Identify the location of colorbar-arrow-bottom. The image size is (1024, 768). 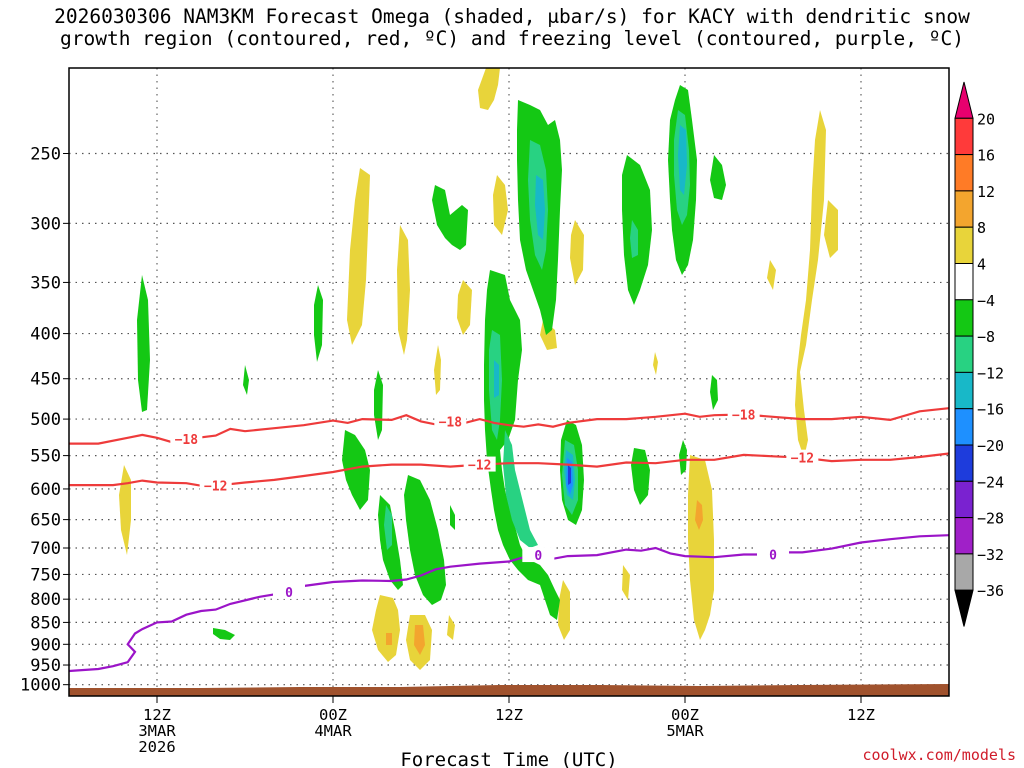
(964, 608).